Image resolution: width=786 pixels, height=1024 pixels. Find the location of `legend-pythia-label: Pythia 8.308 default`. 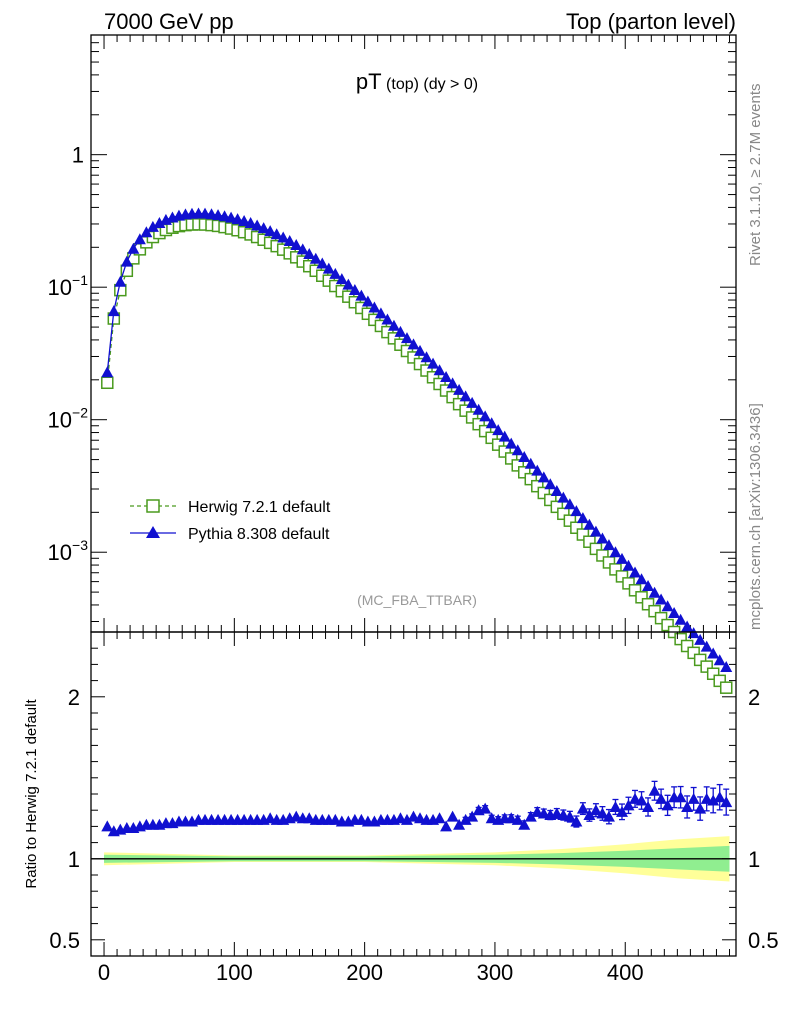

legend-pythia-label: Pythia 8.308 default is located at coordinates (259, 534).